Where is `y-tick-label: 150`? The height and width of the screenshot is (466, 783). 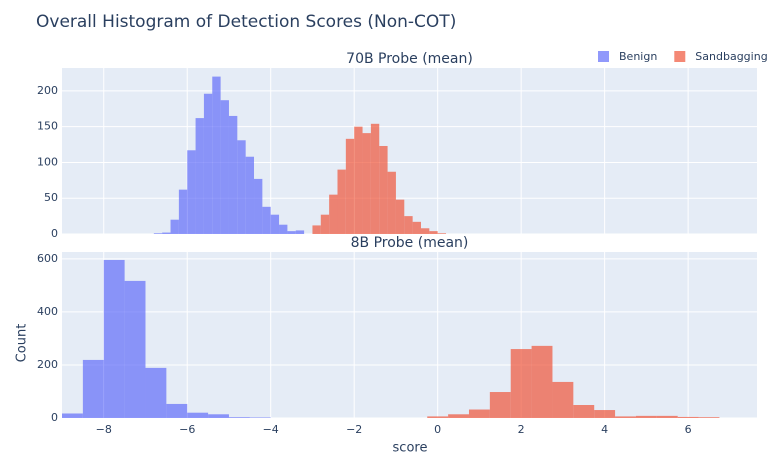
y-tick-label: 150 is located at coordinates (47, 126).